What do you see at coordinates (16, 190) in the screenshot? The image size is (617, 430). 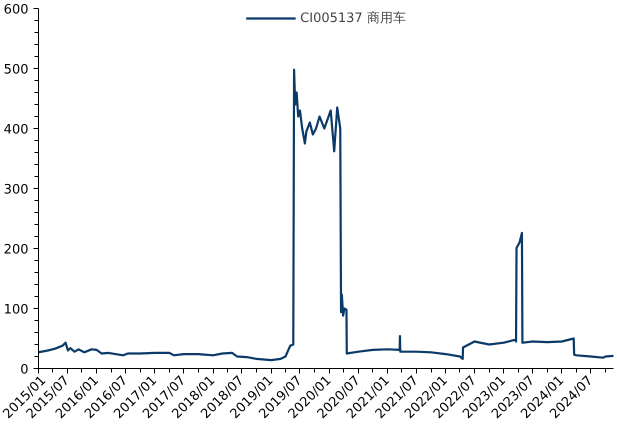 I see `y-tick-label: 300` at bounding box center [16, 190].